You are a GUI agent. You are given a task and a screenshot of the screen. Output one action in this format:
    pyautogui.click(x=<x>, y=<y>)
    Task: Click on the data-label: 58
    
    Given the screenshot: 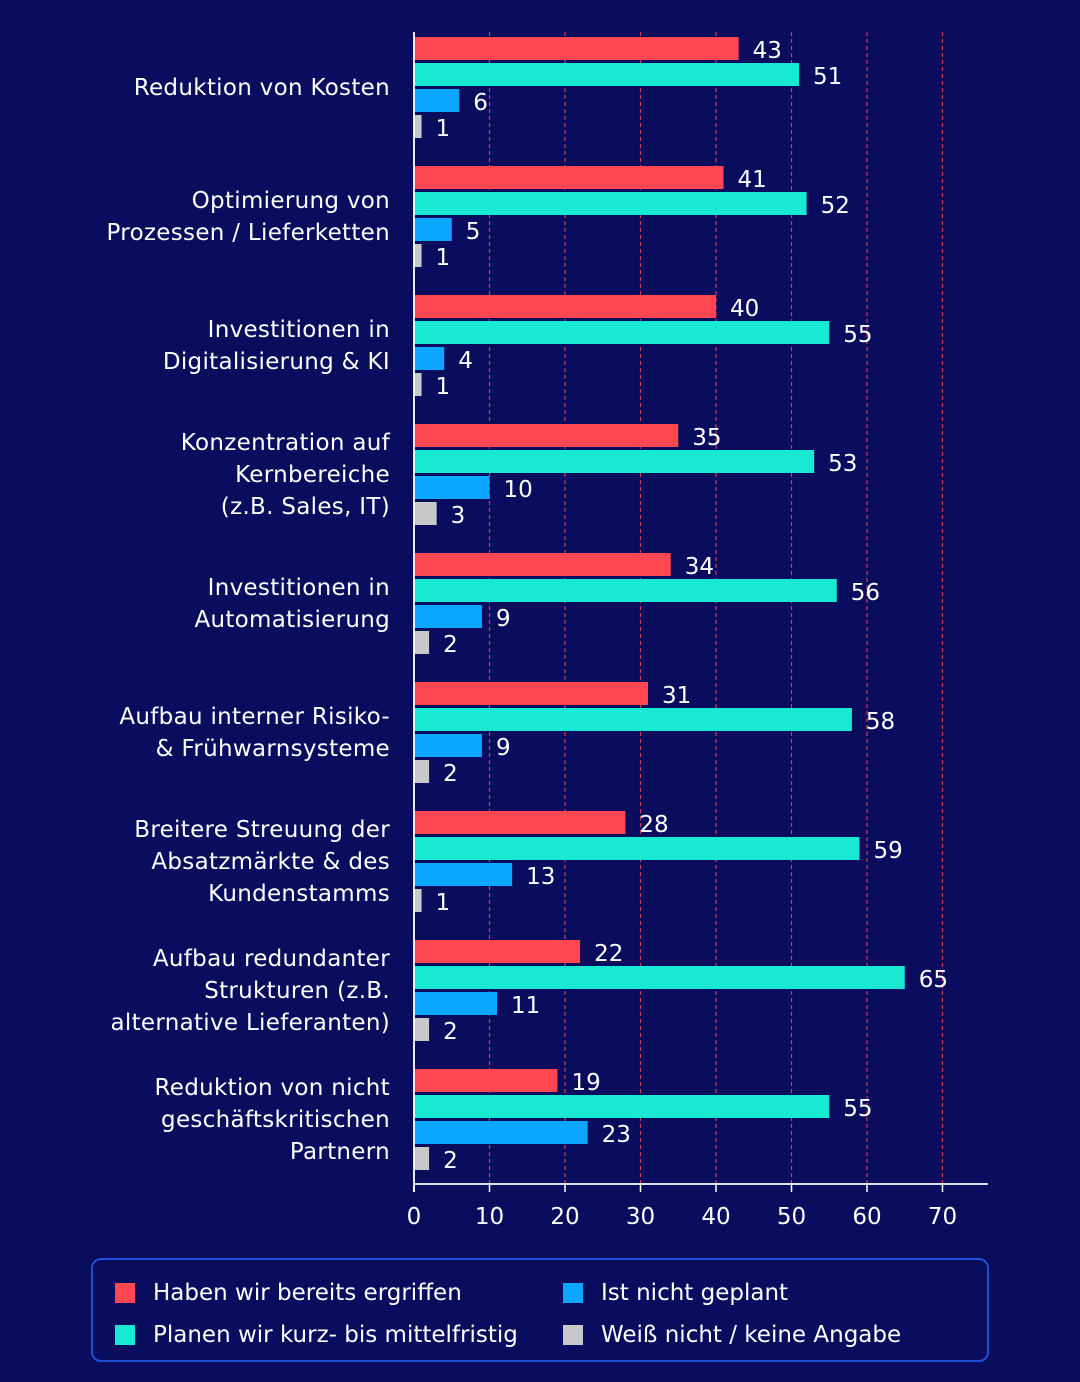 What is the action you would take?
    pyautogui.click(x=880, y=722)
    